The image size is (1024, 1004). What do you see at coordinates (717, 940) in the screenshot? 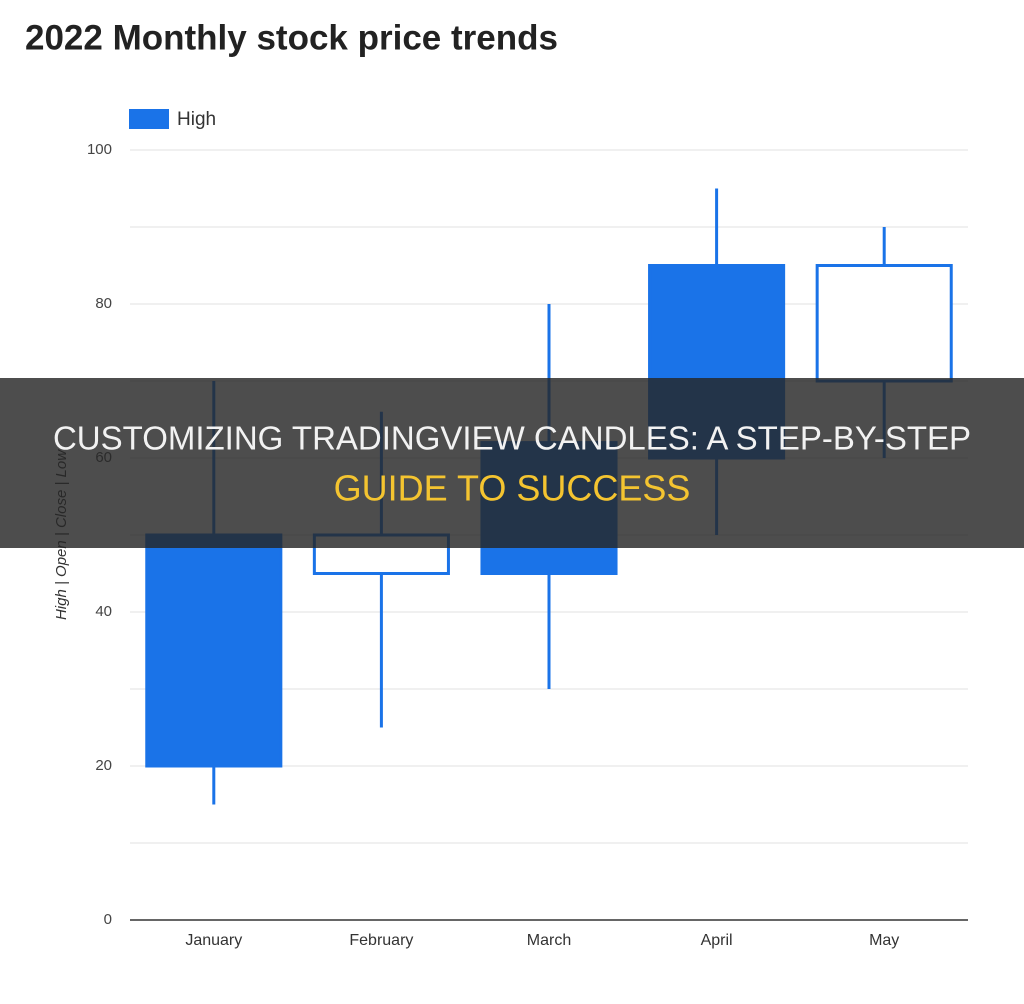
I see `x-tick-label: April` at bounding box center [717, 940].